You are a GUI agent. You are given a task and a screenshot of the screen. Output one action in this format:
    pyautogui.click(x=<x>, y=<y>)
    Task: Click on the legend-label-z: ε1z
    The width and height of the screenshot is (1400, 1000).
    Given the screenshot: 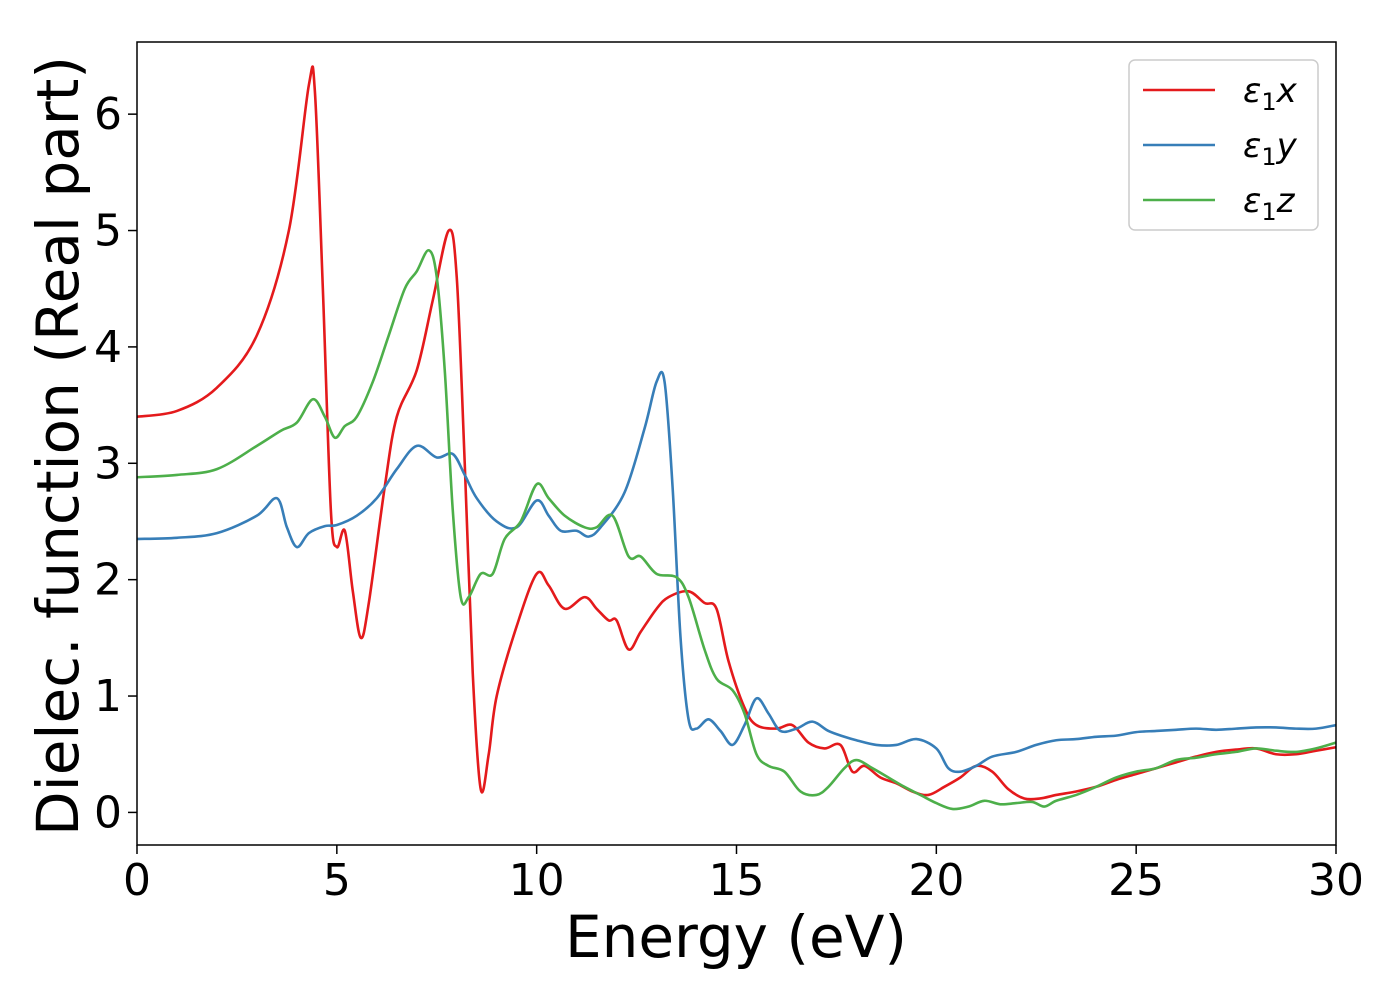 What is the action you would take?
    pyautogui.click(x=1269, y=203)
    